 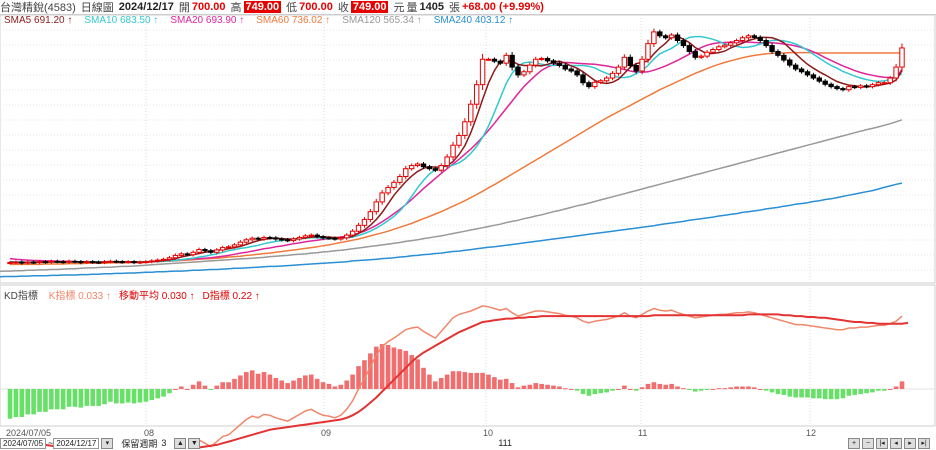 I want to click on open-value: 700.00, so click(x=208, y=7).